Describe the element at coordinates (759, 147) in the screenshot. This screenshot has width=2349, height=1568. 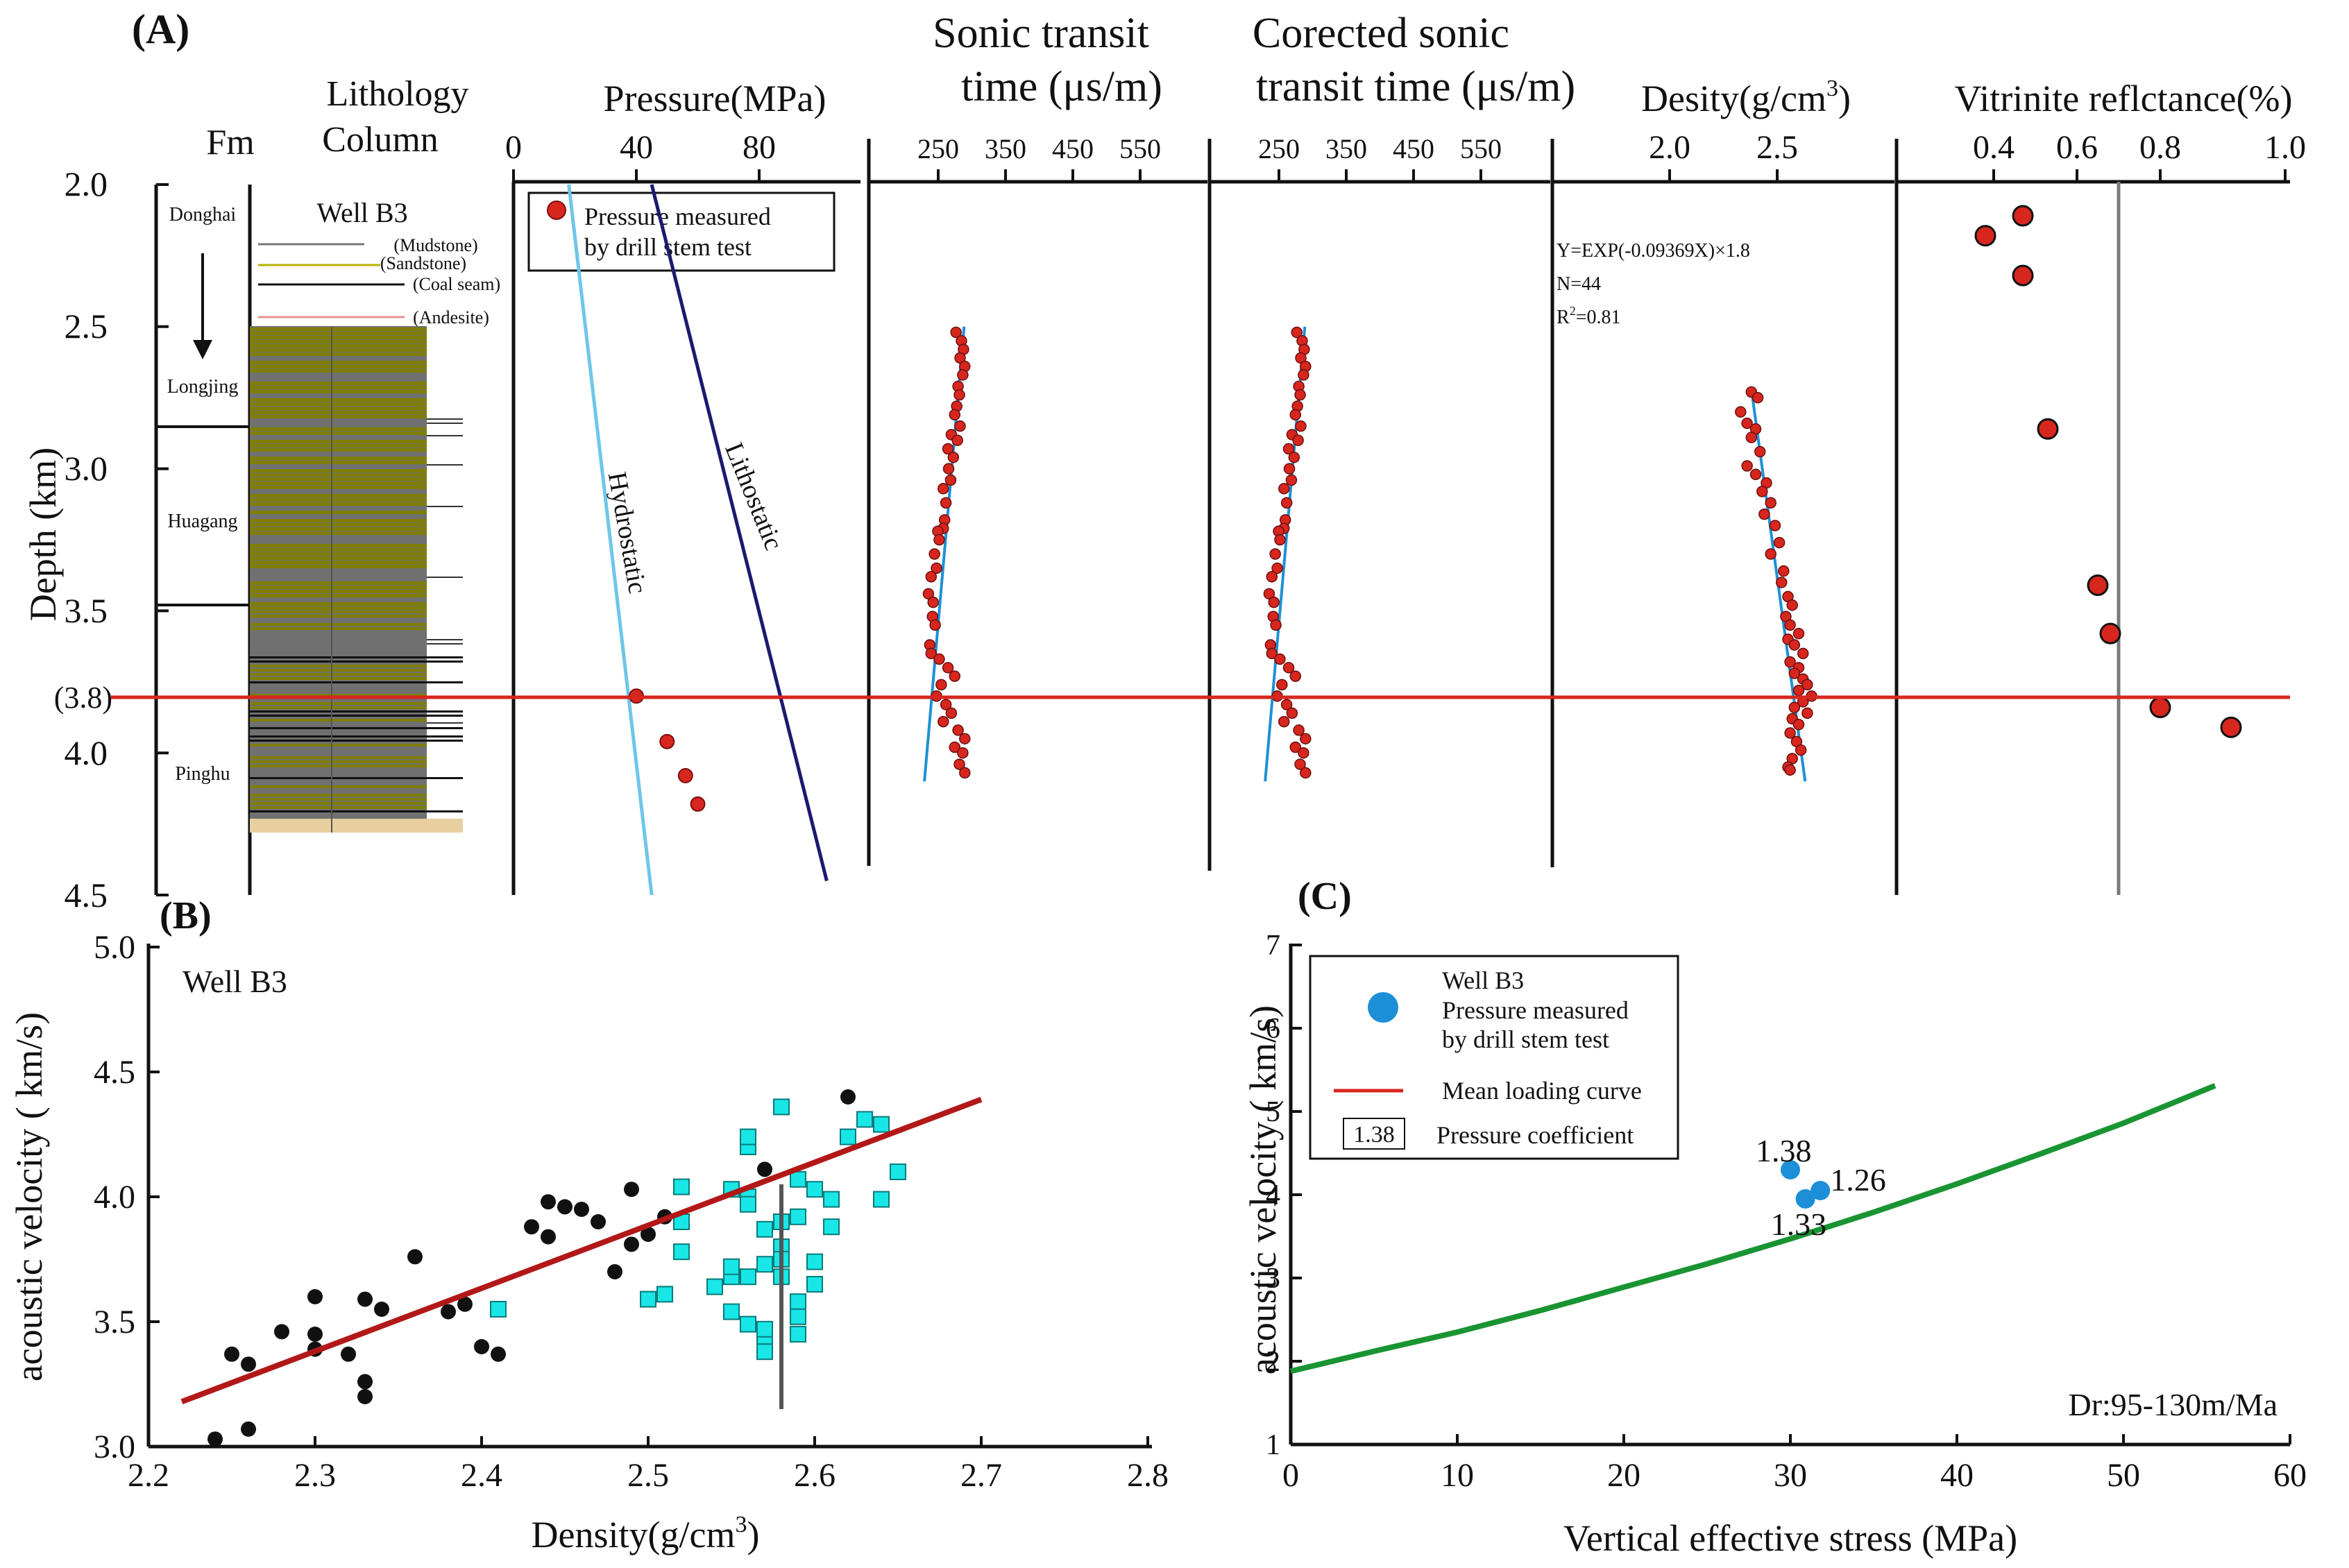
I see `pressure-tick: 80` at that location.